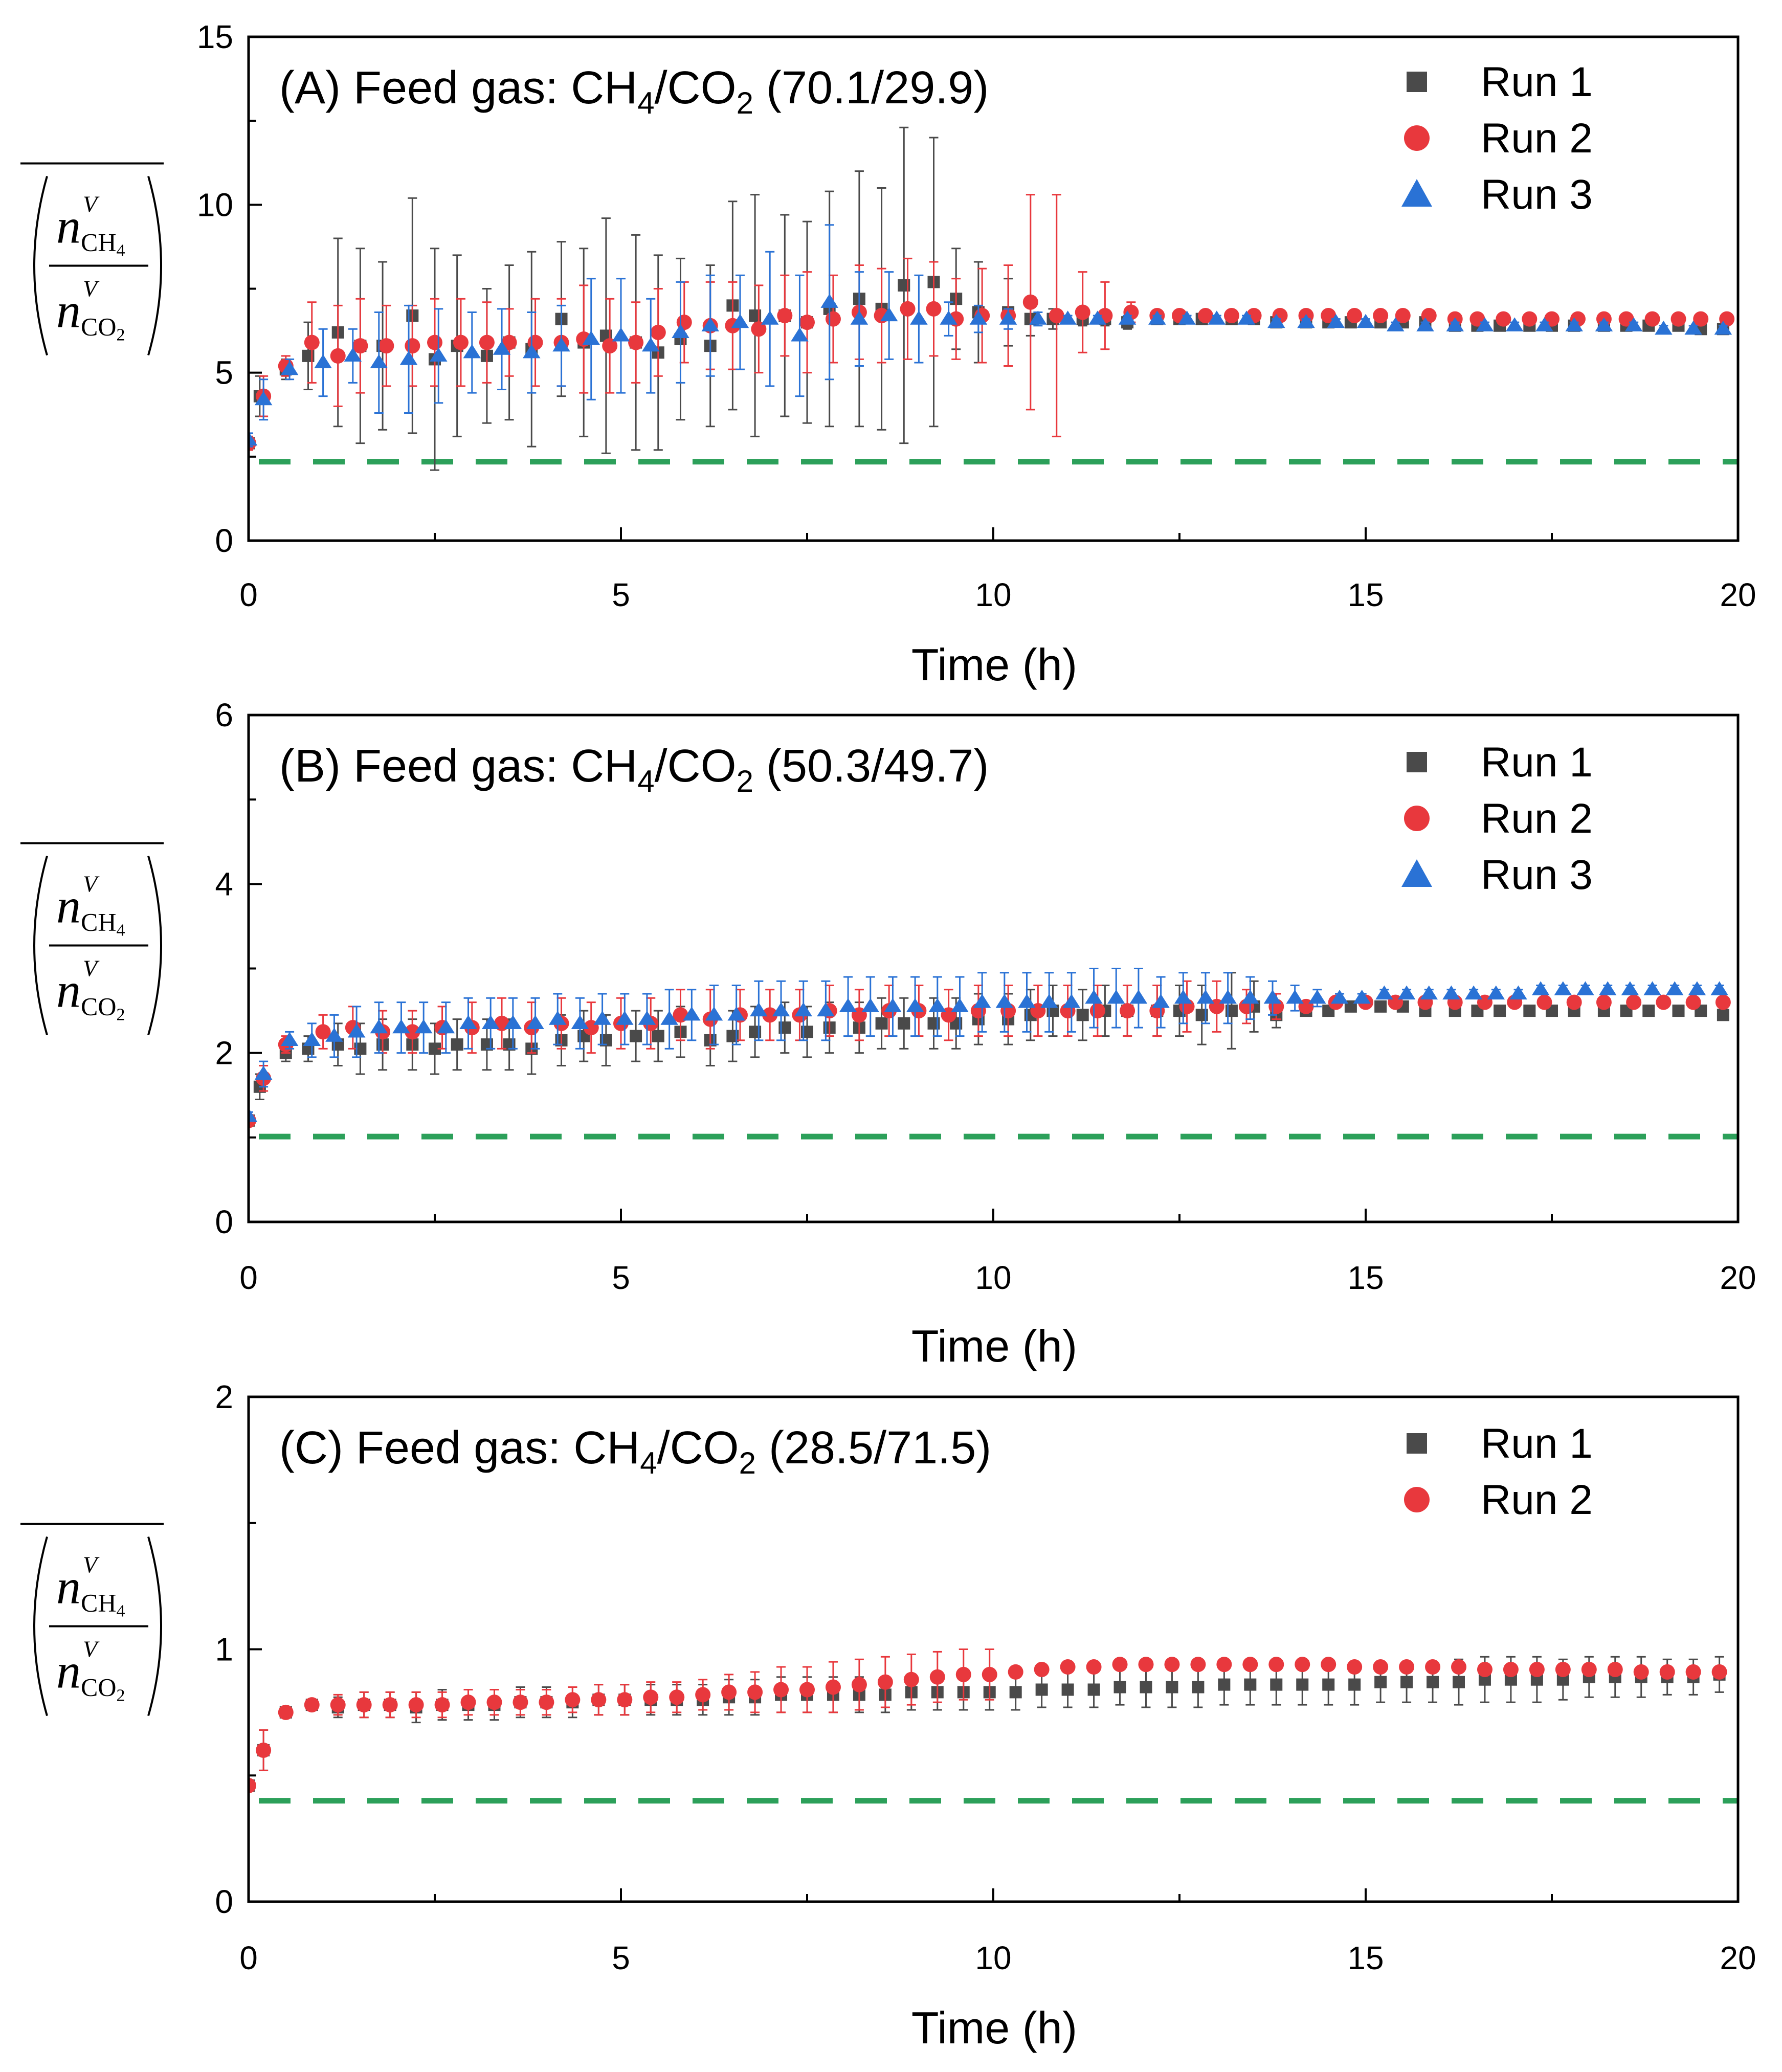  I want to click on panel-title: (A) Feed gas: CH4/CO2 (70.1/29.9), so click(634, 91).